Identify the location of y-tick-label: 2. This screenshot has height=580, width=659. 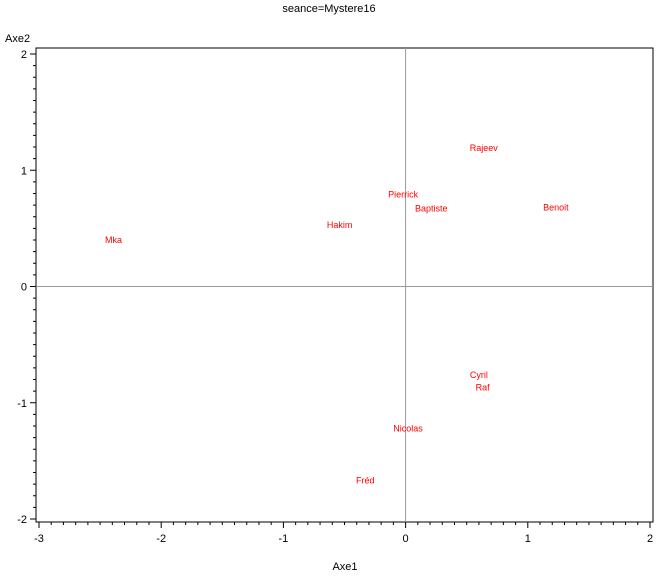
(24, 55).